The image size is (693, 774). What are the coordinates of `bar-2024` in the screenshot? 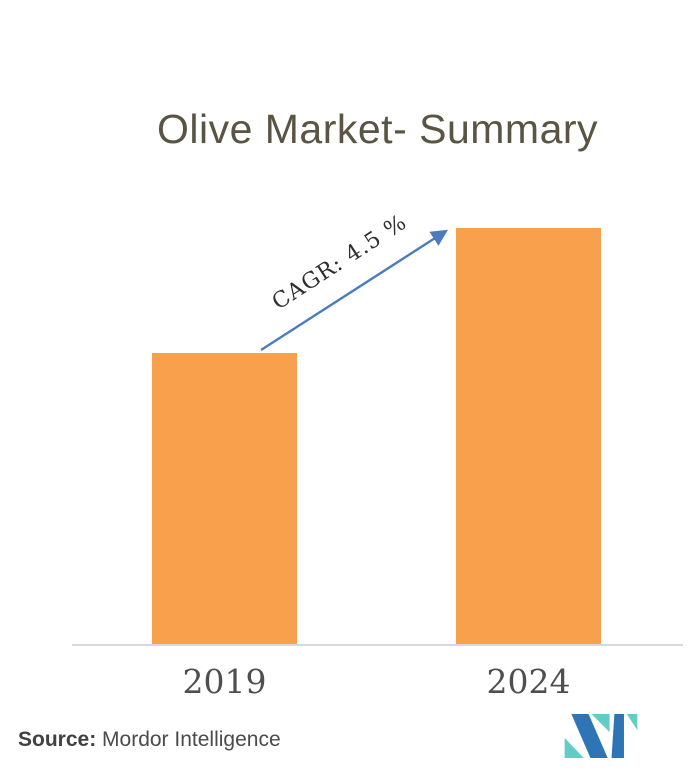 It's located at (528, 436).